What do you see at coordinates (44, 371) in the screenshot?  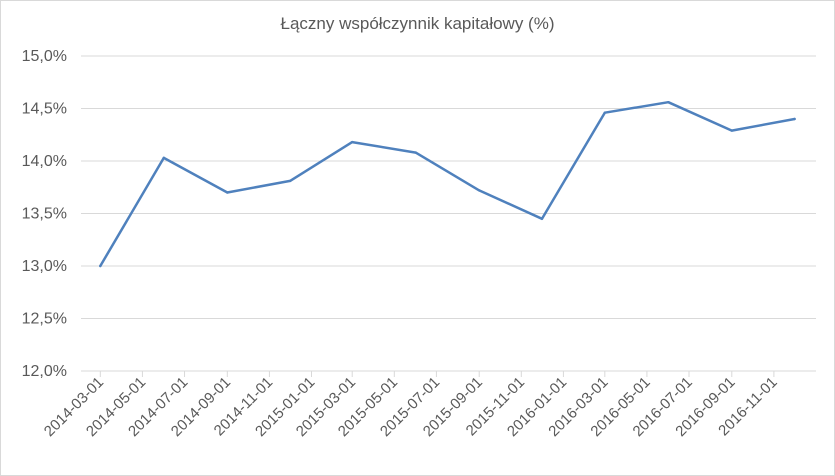 I see `y-tick-label: 12,0%` at bounding box center [44, 371].